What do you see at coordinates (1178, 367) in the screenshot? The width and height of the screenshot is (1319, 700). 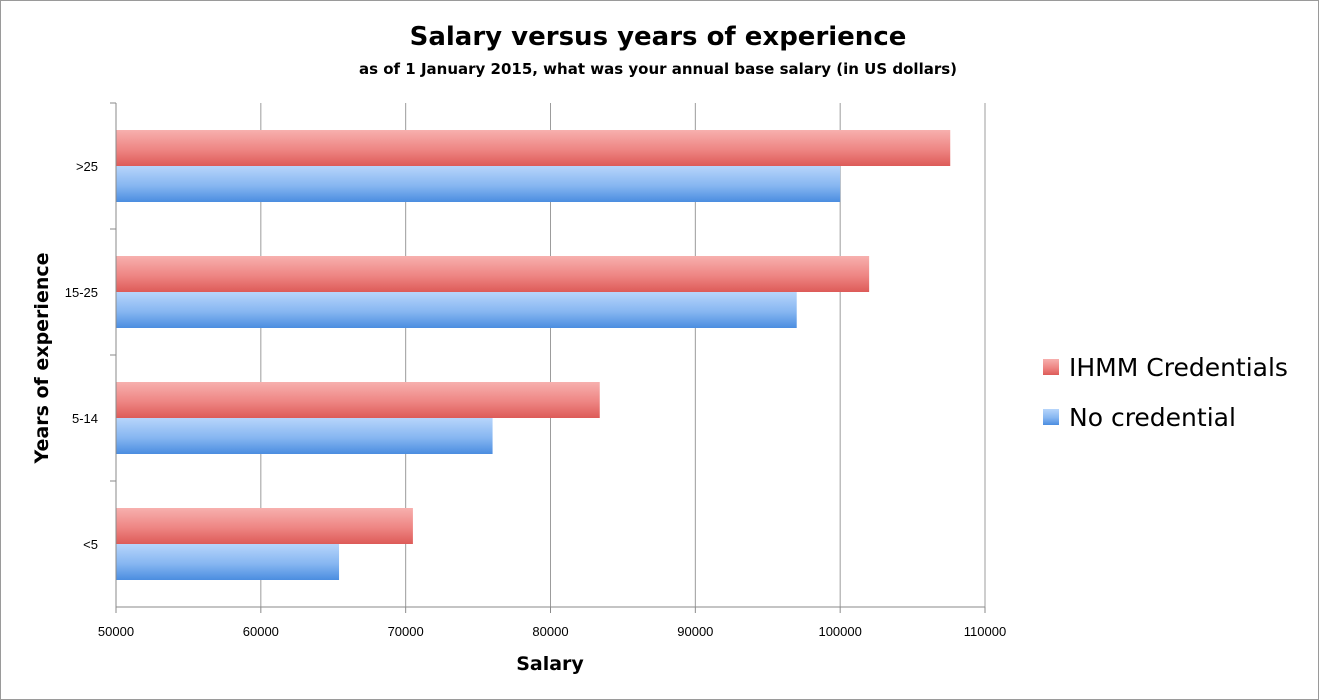 I see `legend-label: IHMM Credentials` at bounding box center [1178, 367].